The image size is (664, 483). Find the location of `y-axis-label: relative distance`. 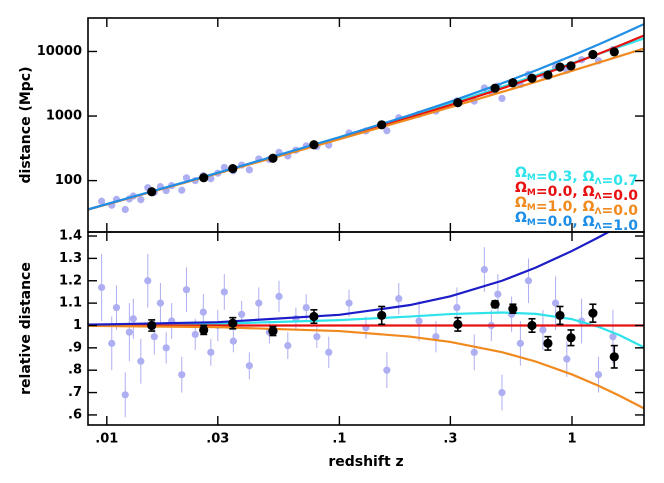

y-axis-label: relative distance is located at coordinates (26, 328).